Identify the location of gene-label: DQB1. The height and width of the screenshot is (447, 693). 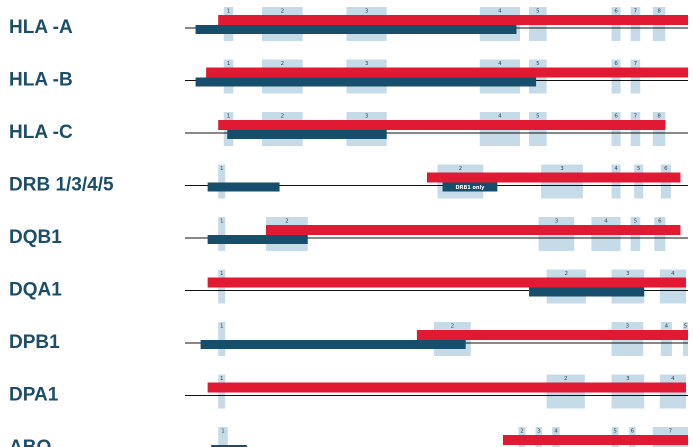
(35, 237).